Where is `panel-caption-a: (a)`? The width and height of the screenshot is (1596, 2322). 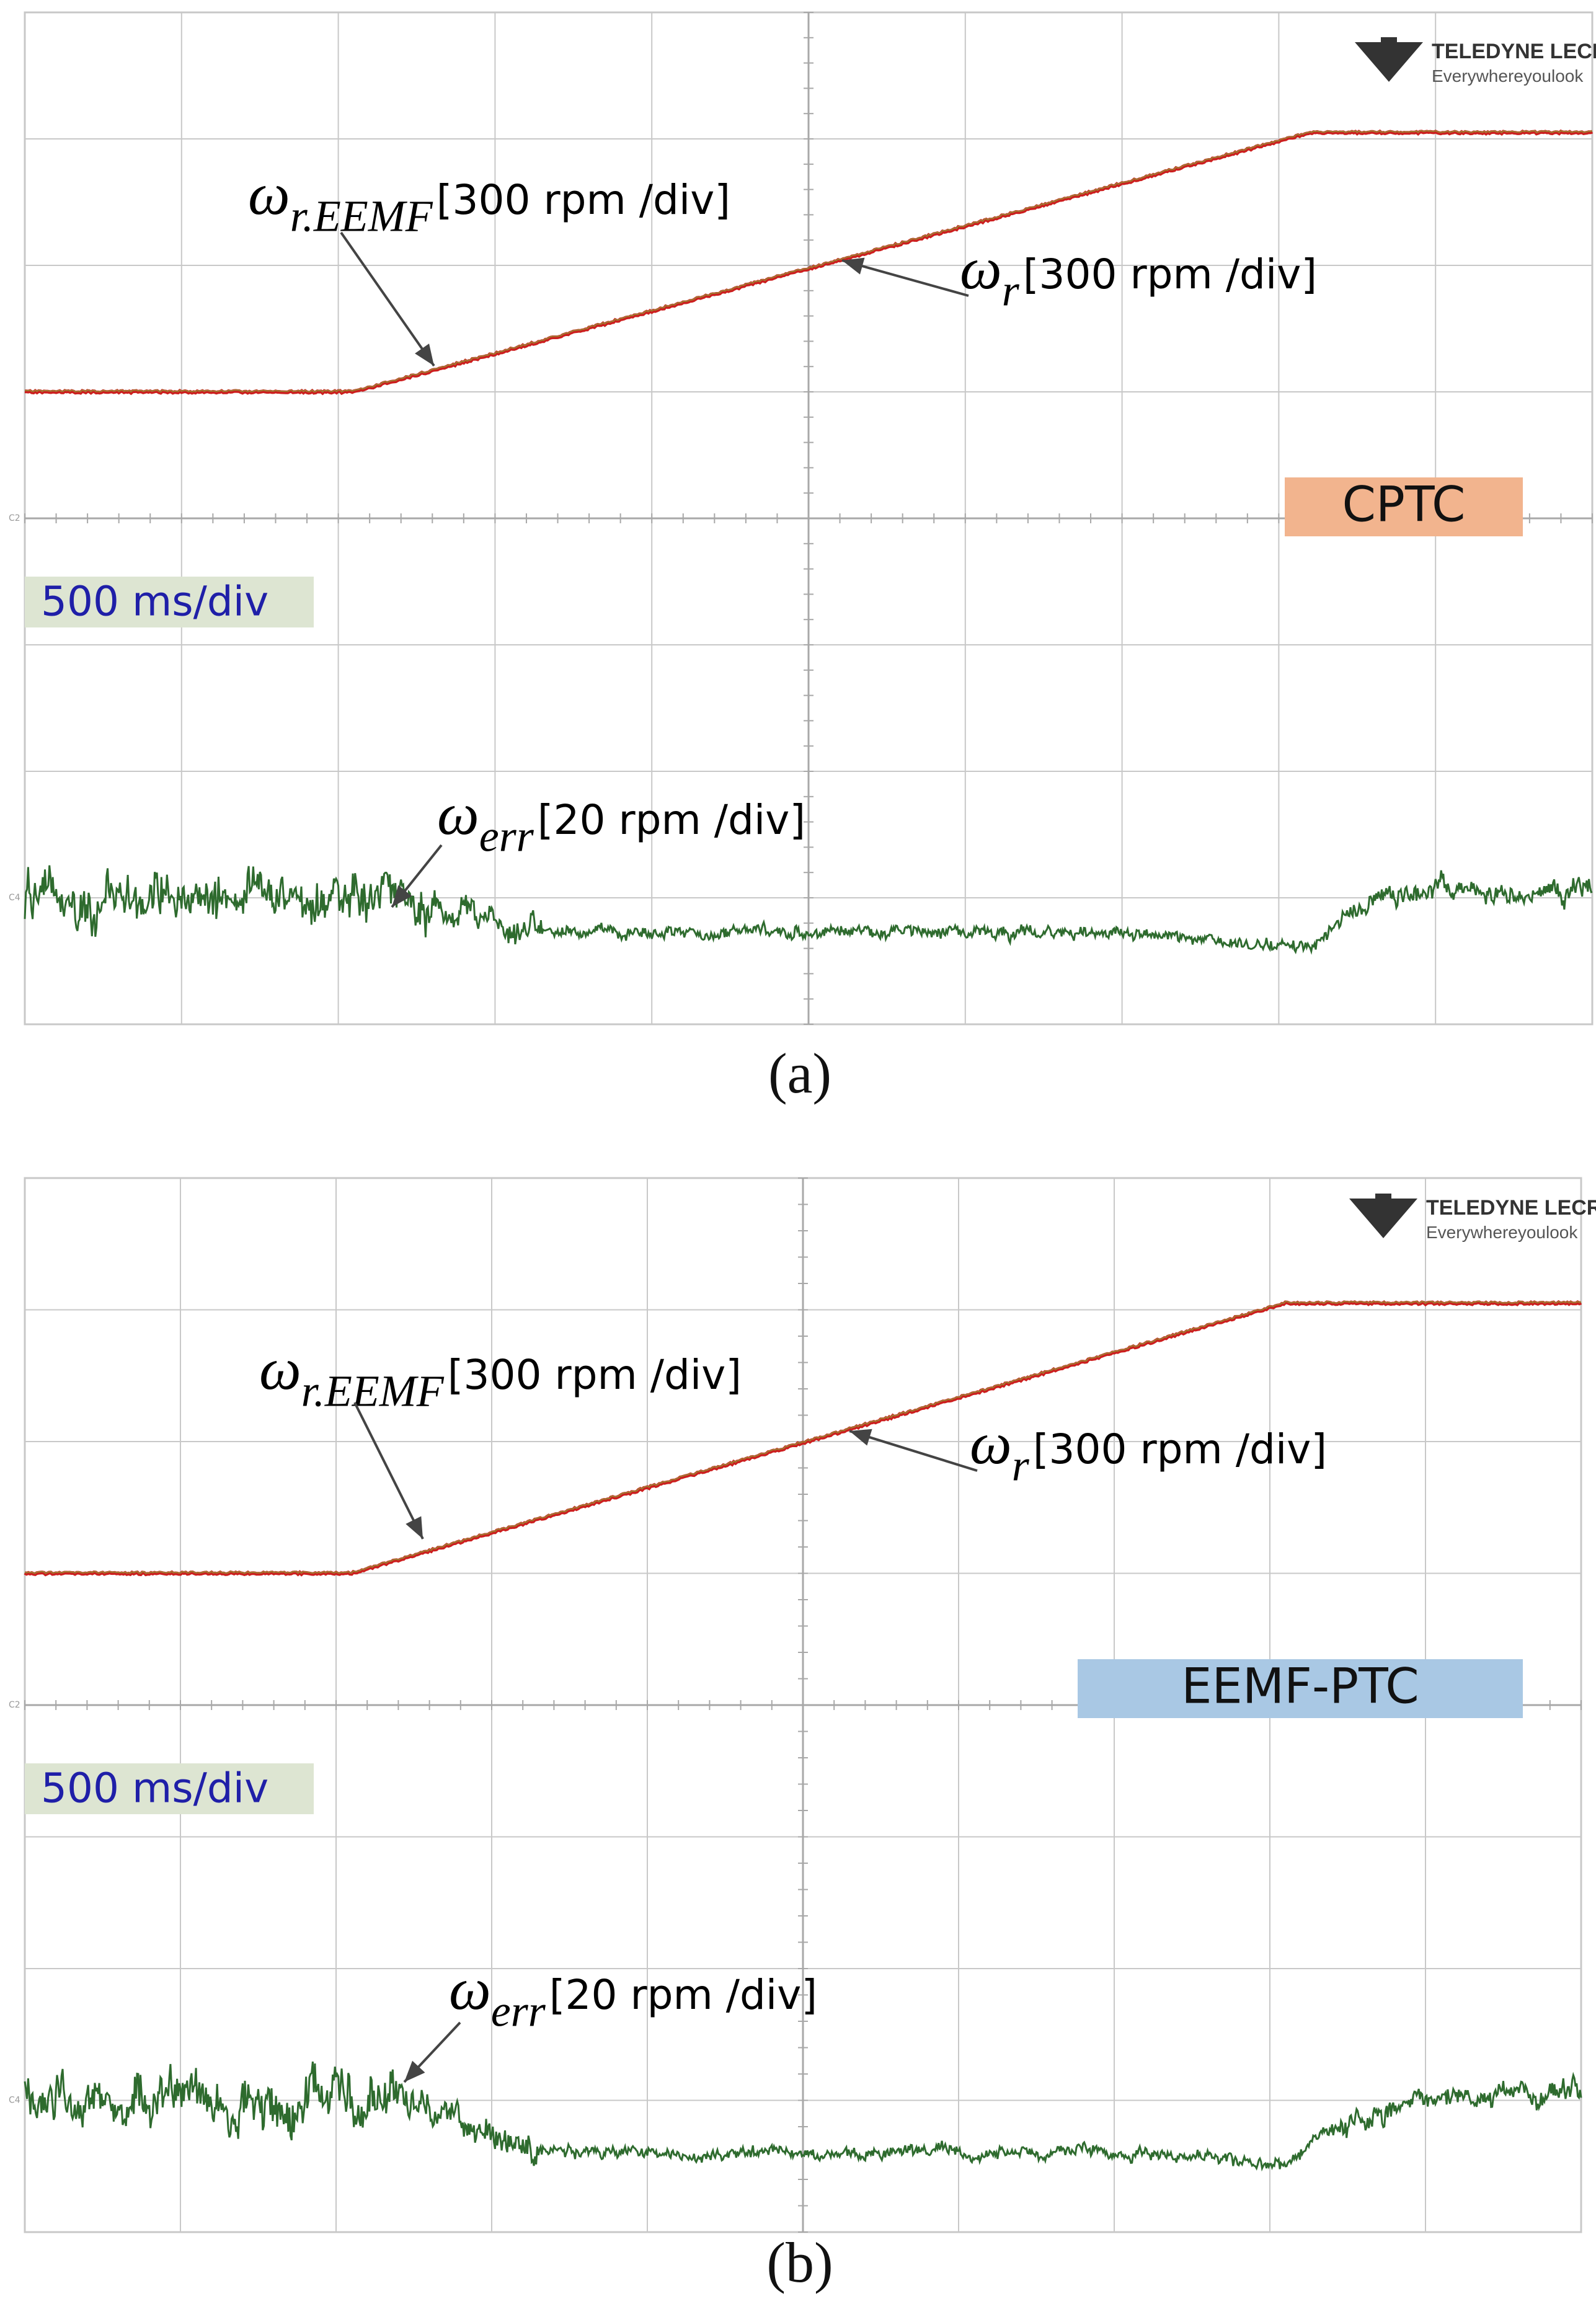
panel-caption-a: (a) is located at coordinates (799, 1073).